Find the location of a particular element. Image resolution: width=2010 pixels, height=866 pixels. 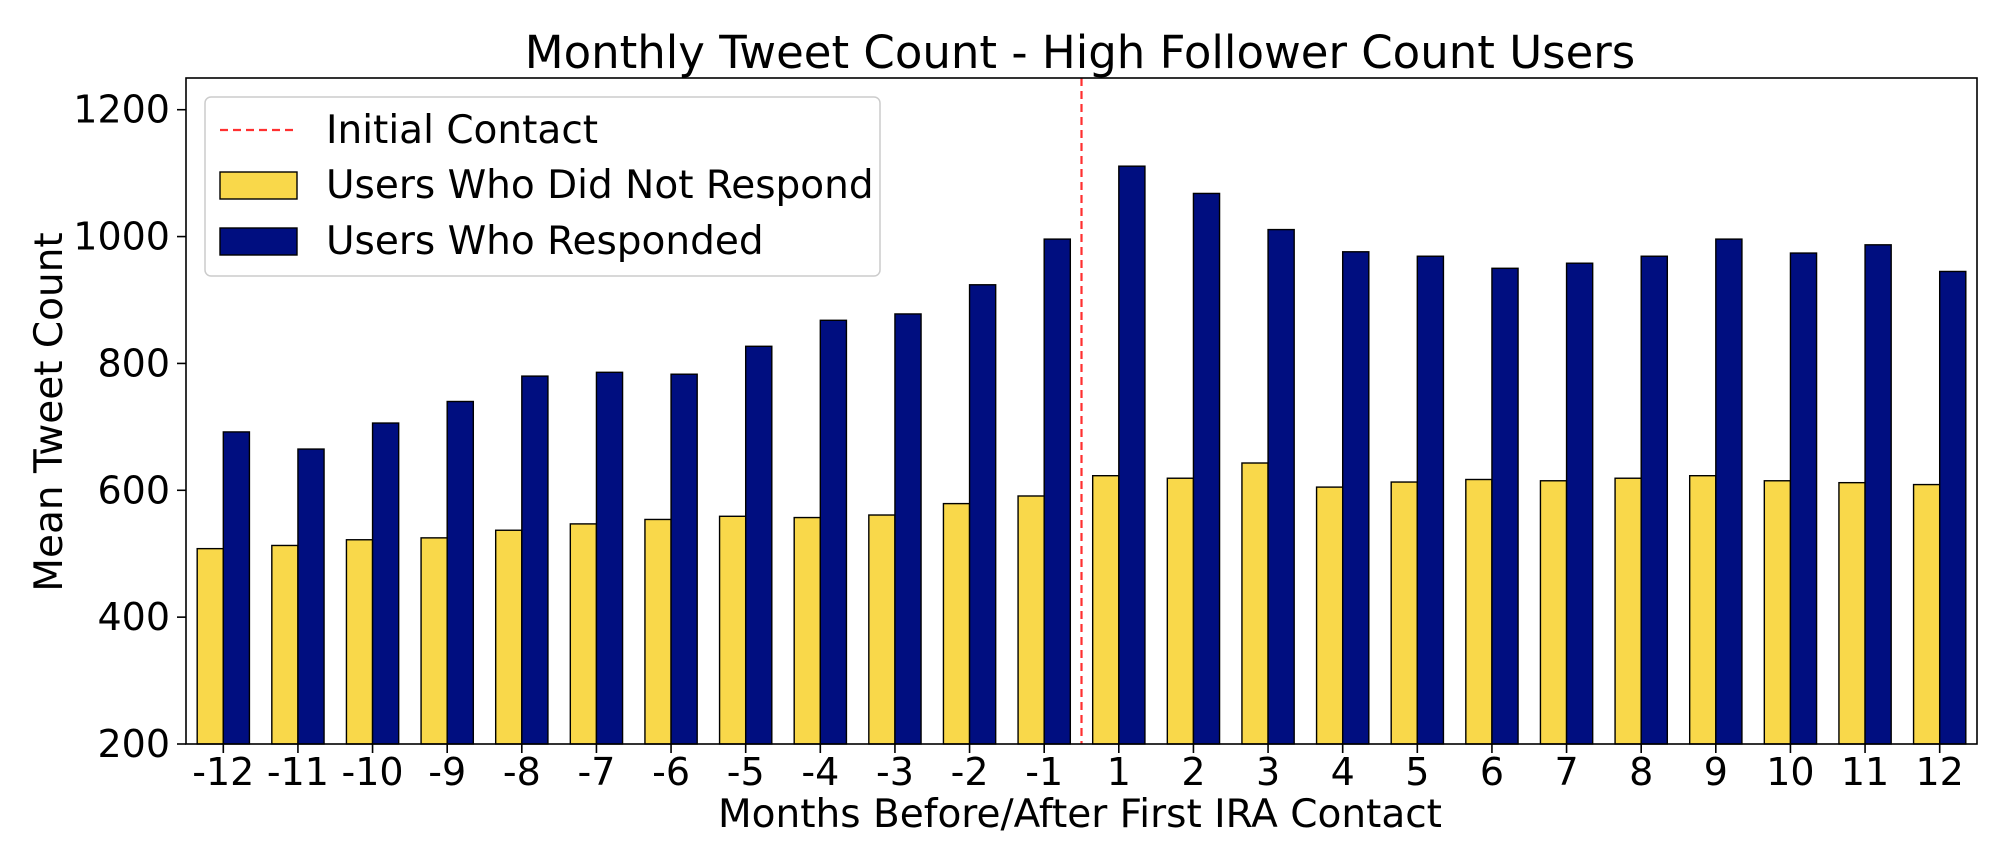

x-tick-label: -11 is located at coordinates (298, 772).